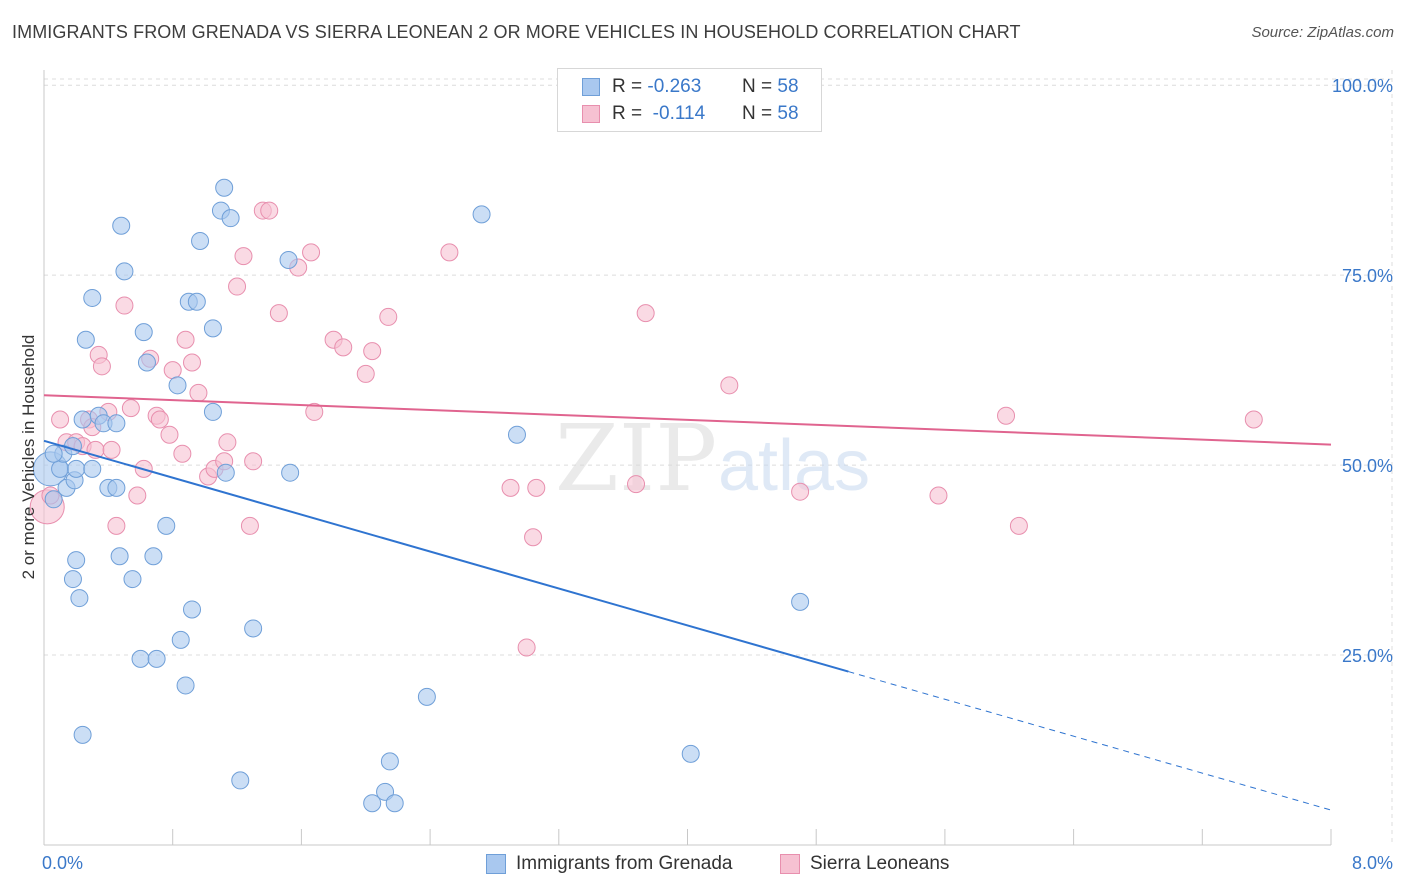  Describe the element at coordinates (1367, 656) in the screenshot. I see `y-tick-label: 25.0%` at that location.